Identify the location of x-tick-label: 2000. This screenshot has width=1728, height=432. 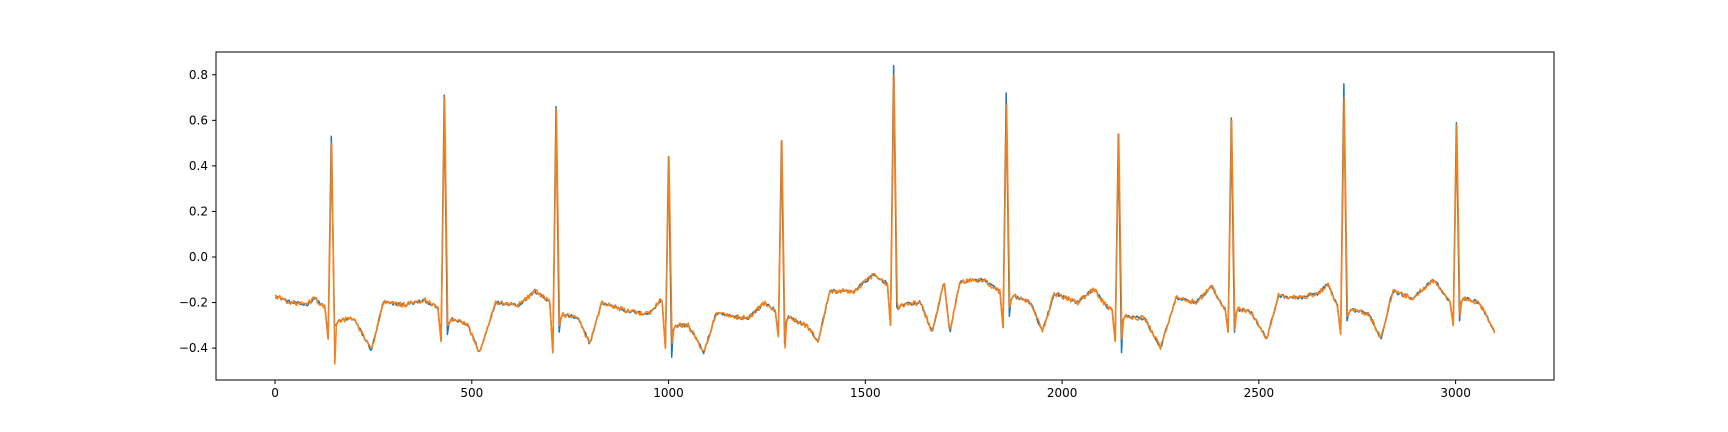
(1062, 393).